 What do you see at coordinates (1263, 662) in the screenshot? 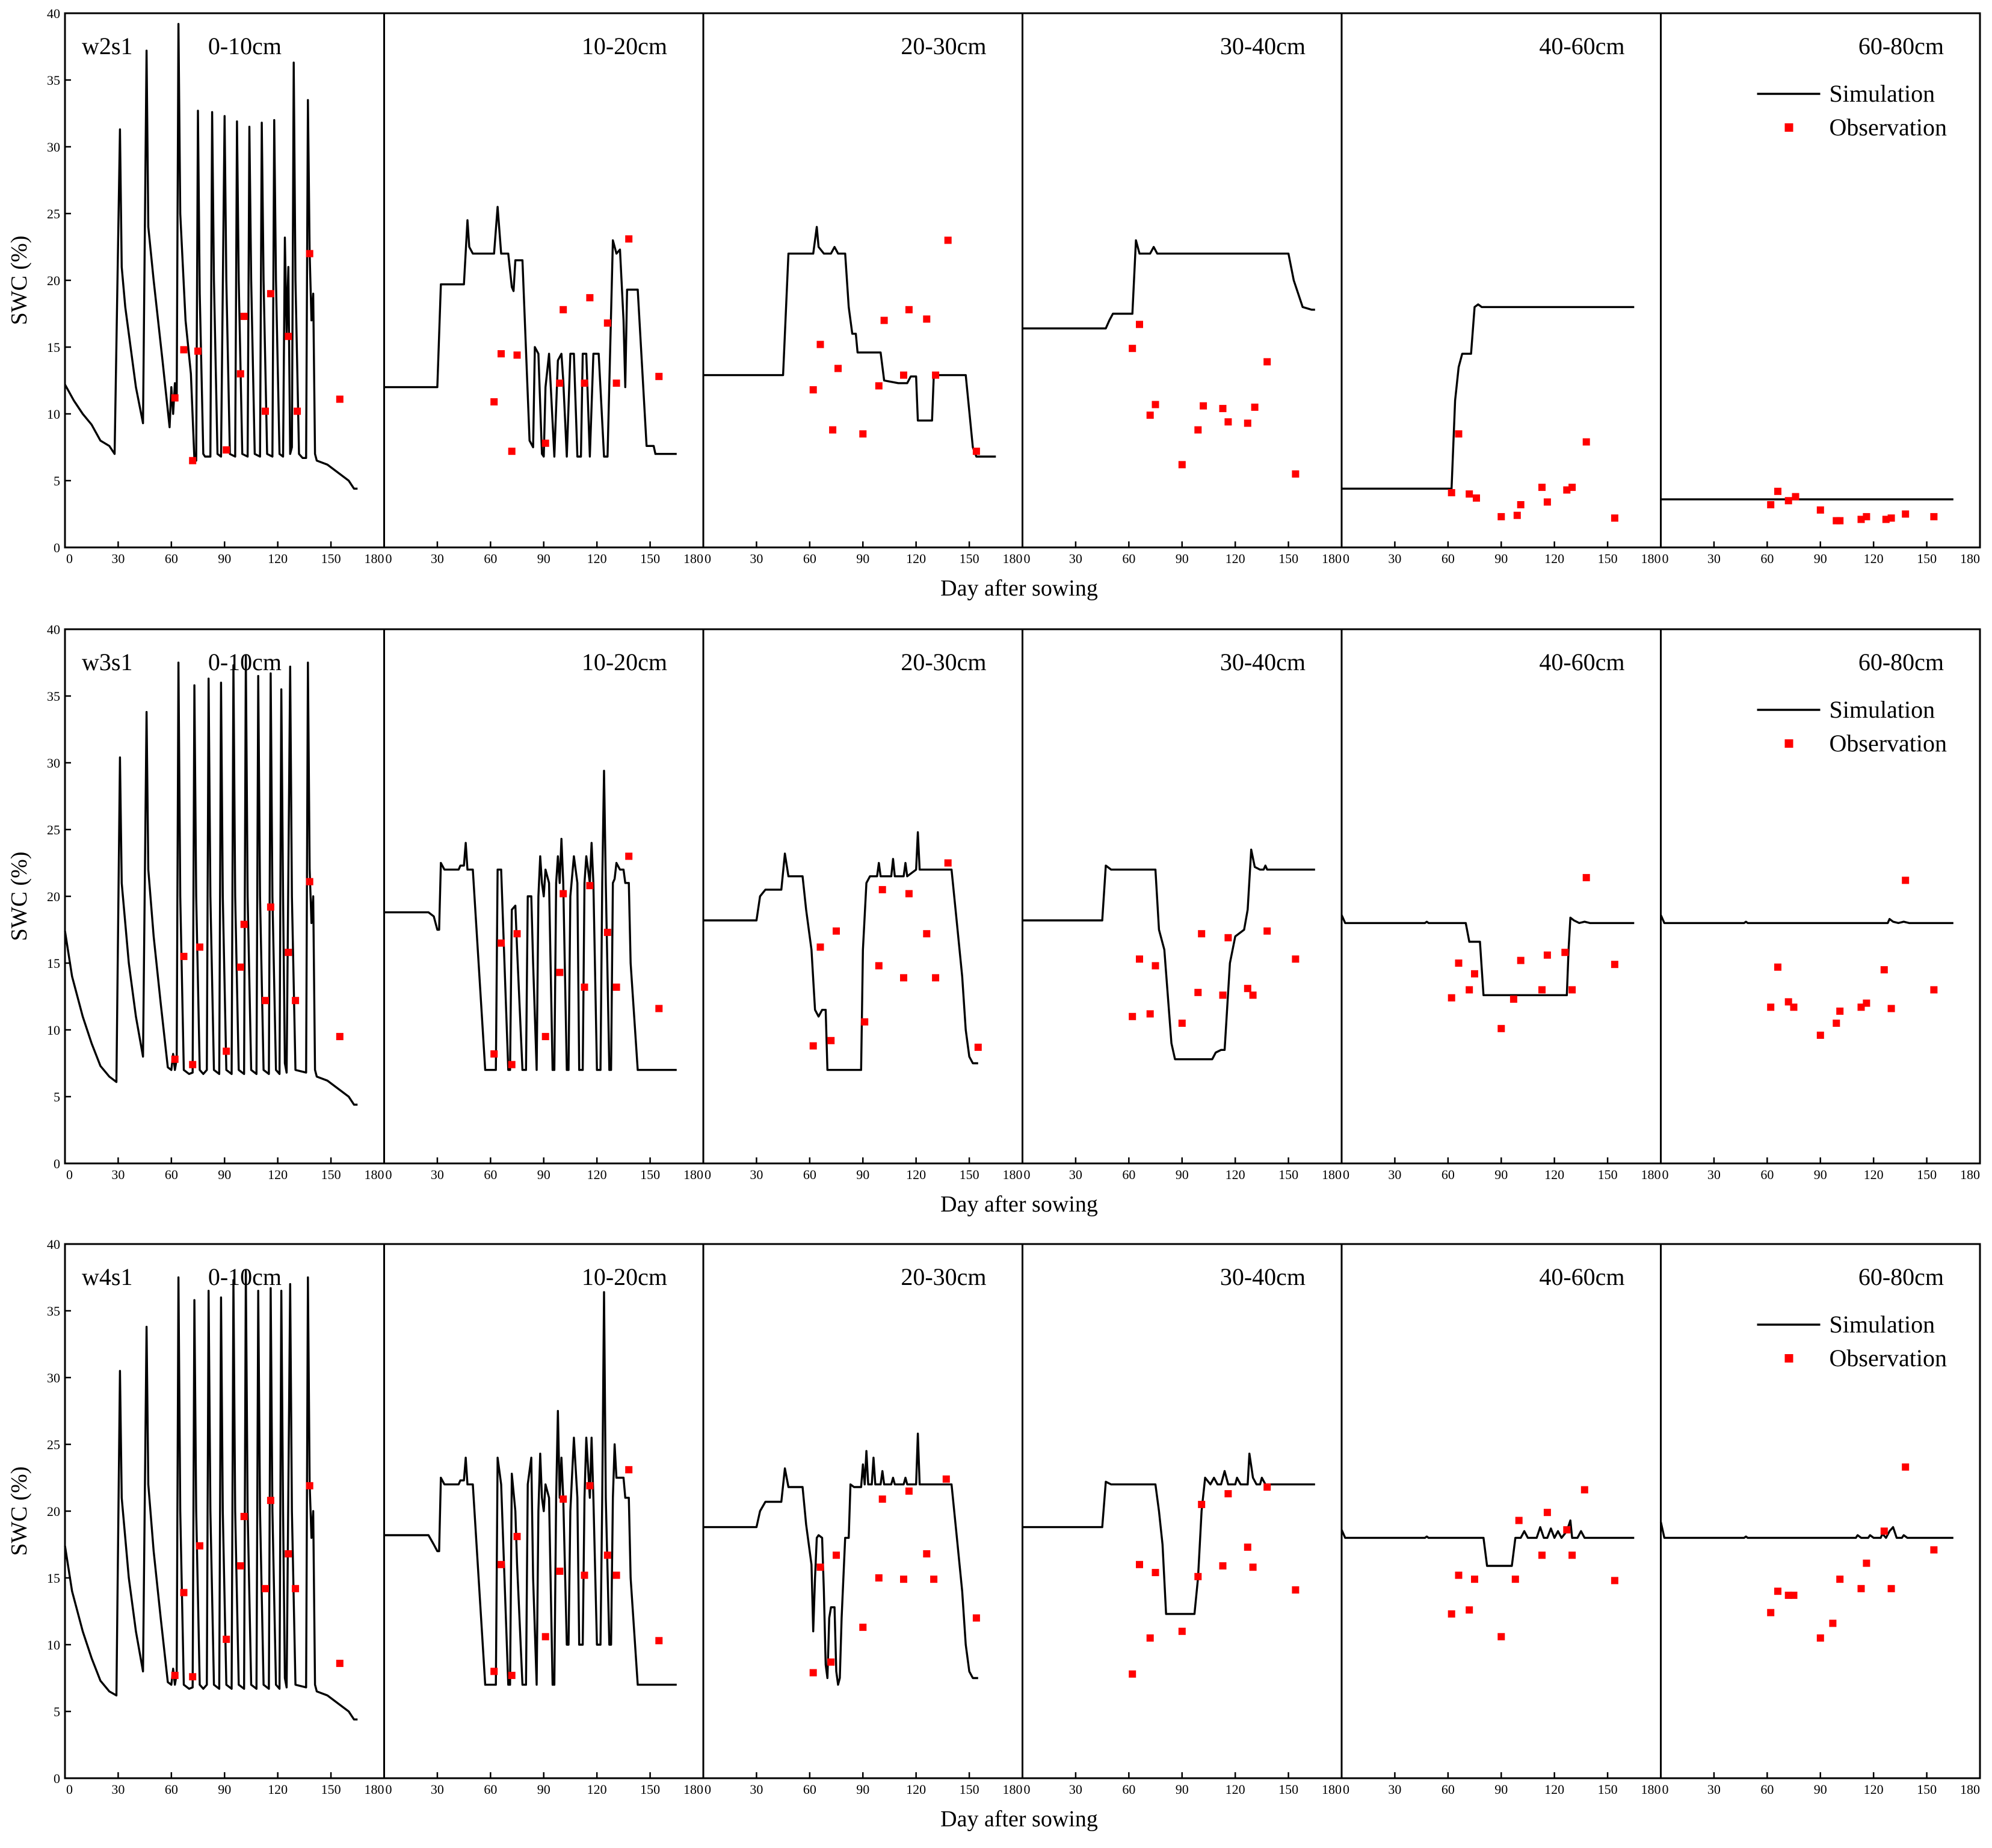
I see `panel-depth-title: 30-40cm` at bounding box center [1263, 662].